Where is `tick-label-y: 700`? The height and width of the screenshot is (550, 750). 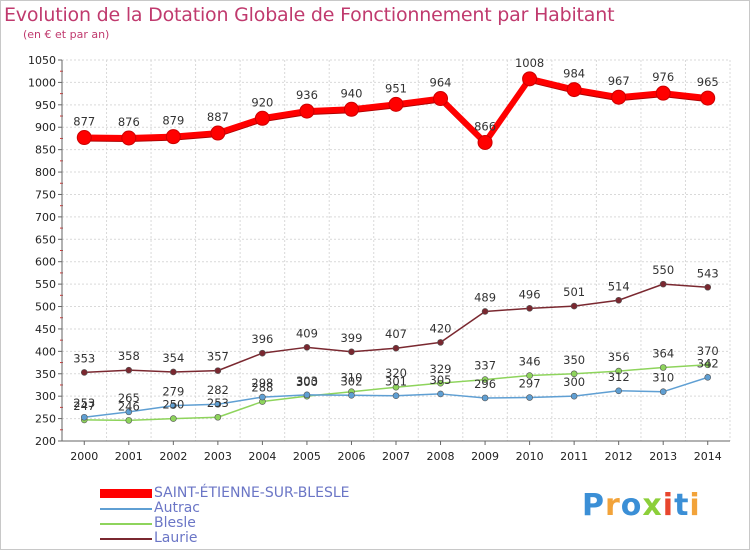
tick-label-y: 700 is located at coordinates (45, 217).